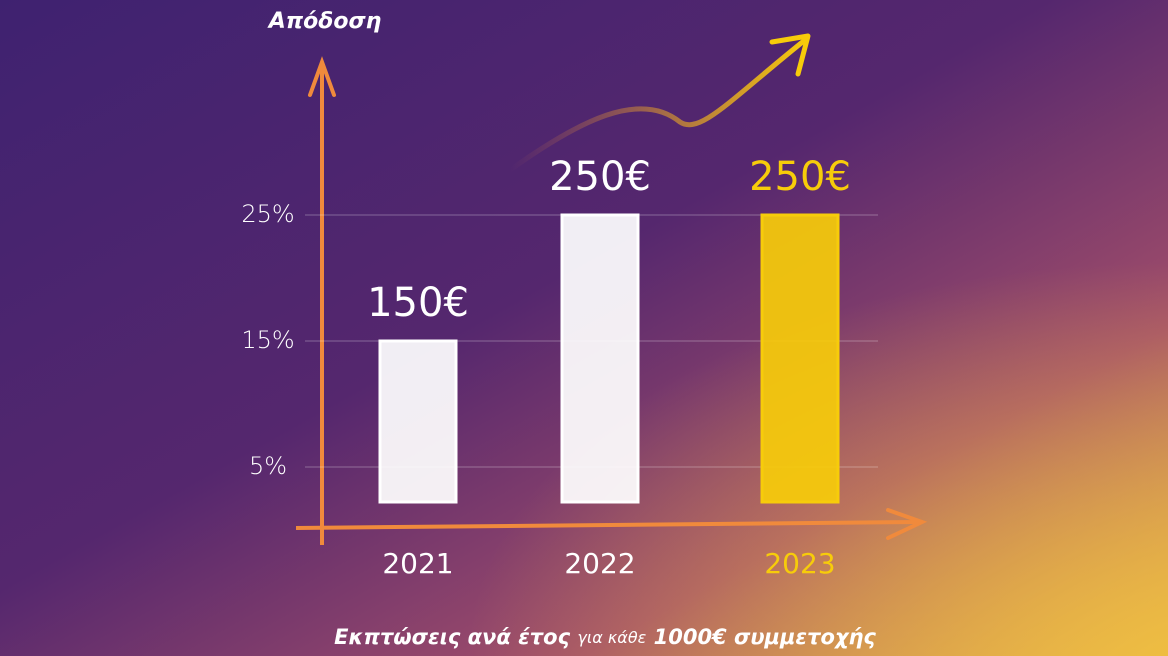  I want to click on x-tick-label: 2022, so click(599, 563).